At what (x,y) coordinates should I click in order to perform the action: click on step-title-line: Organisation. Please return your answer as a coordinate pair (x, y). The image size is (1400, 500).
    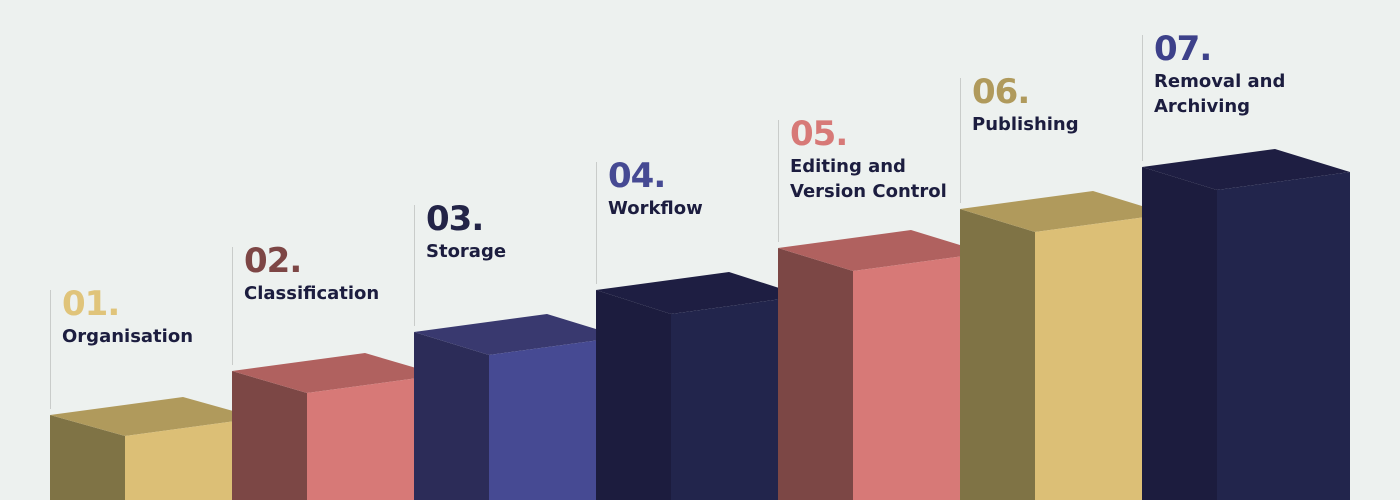
    Looking at the image, I should click on (128, 336).